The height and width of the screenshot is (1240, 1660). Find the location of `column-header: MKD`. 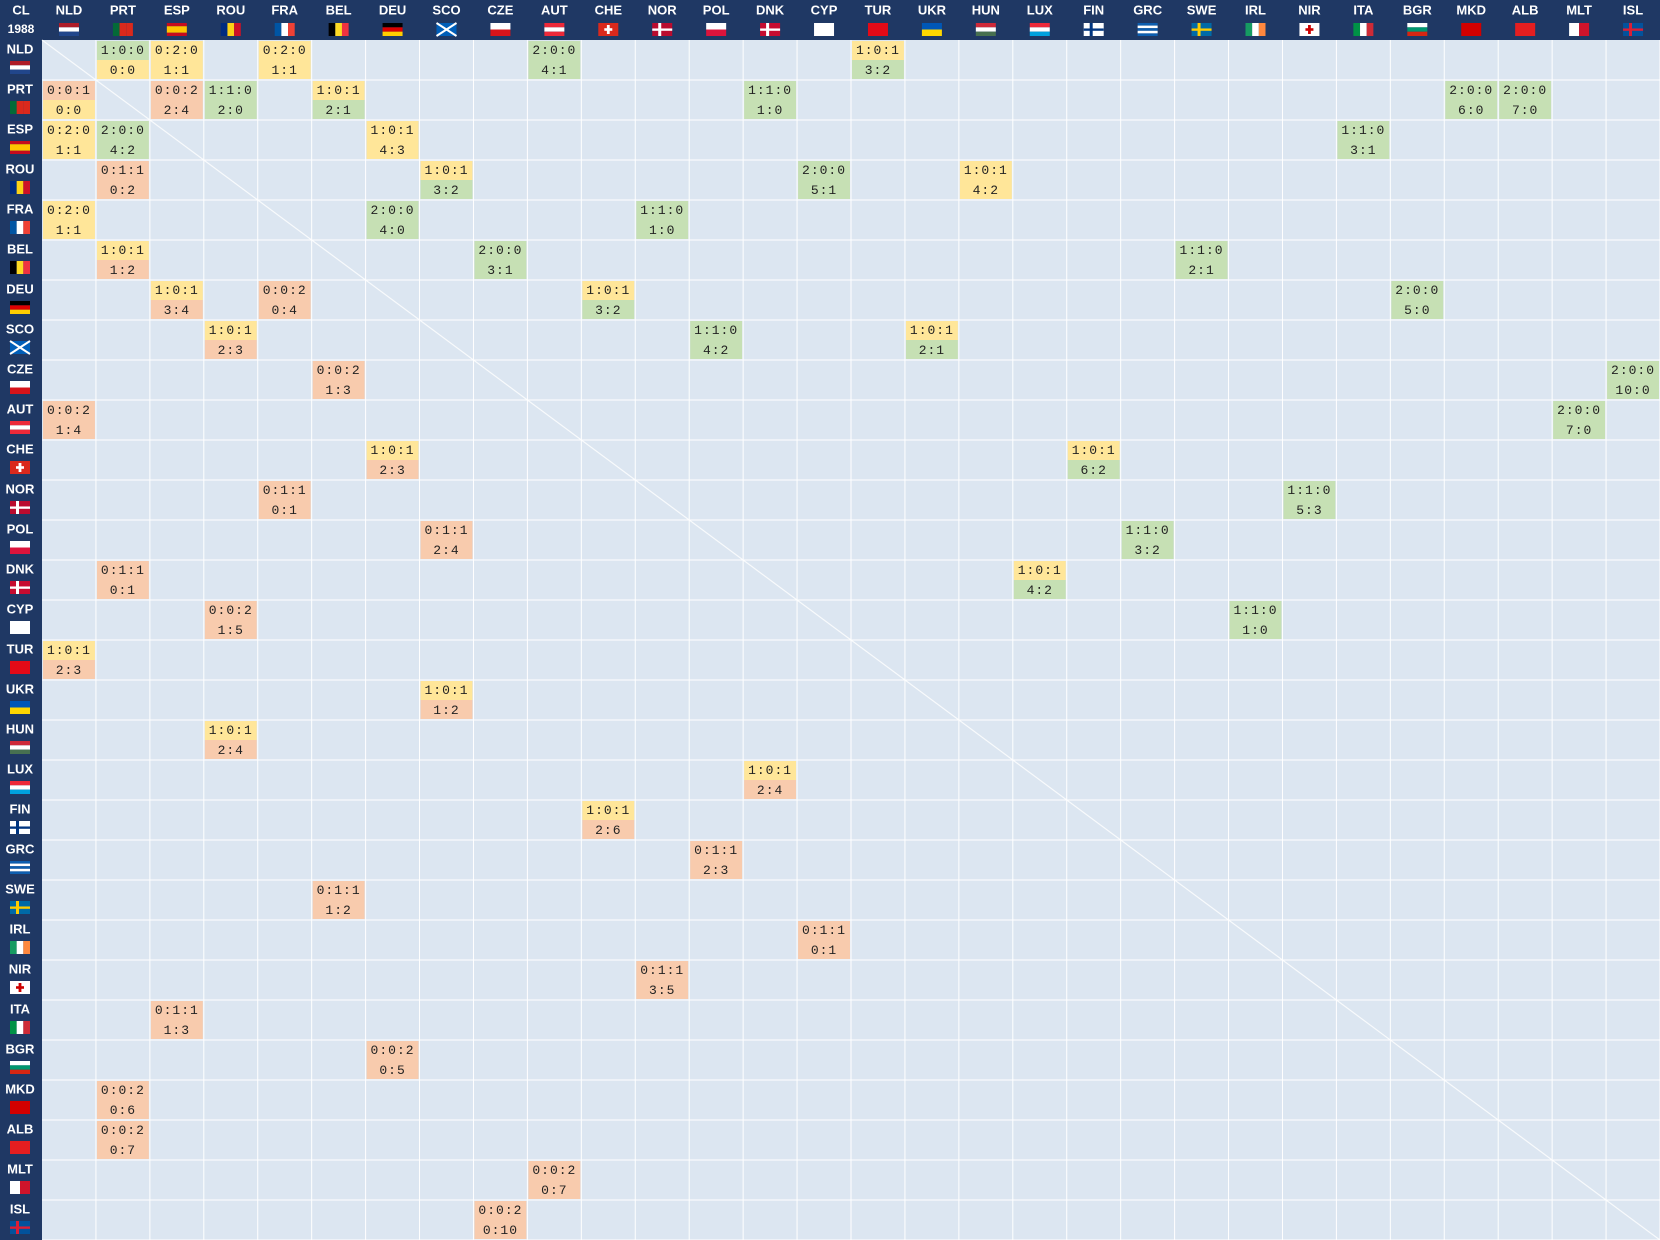

column-header: MKD is located at coordinates (1471, 9).